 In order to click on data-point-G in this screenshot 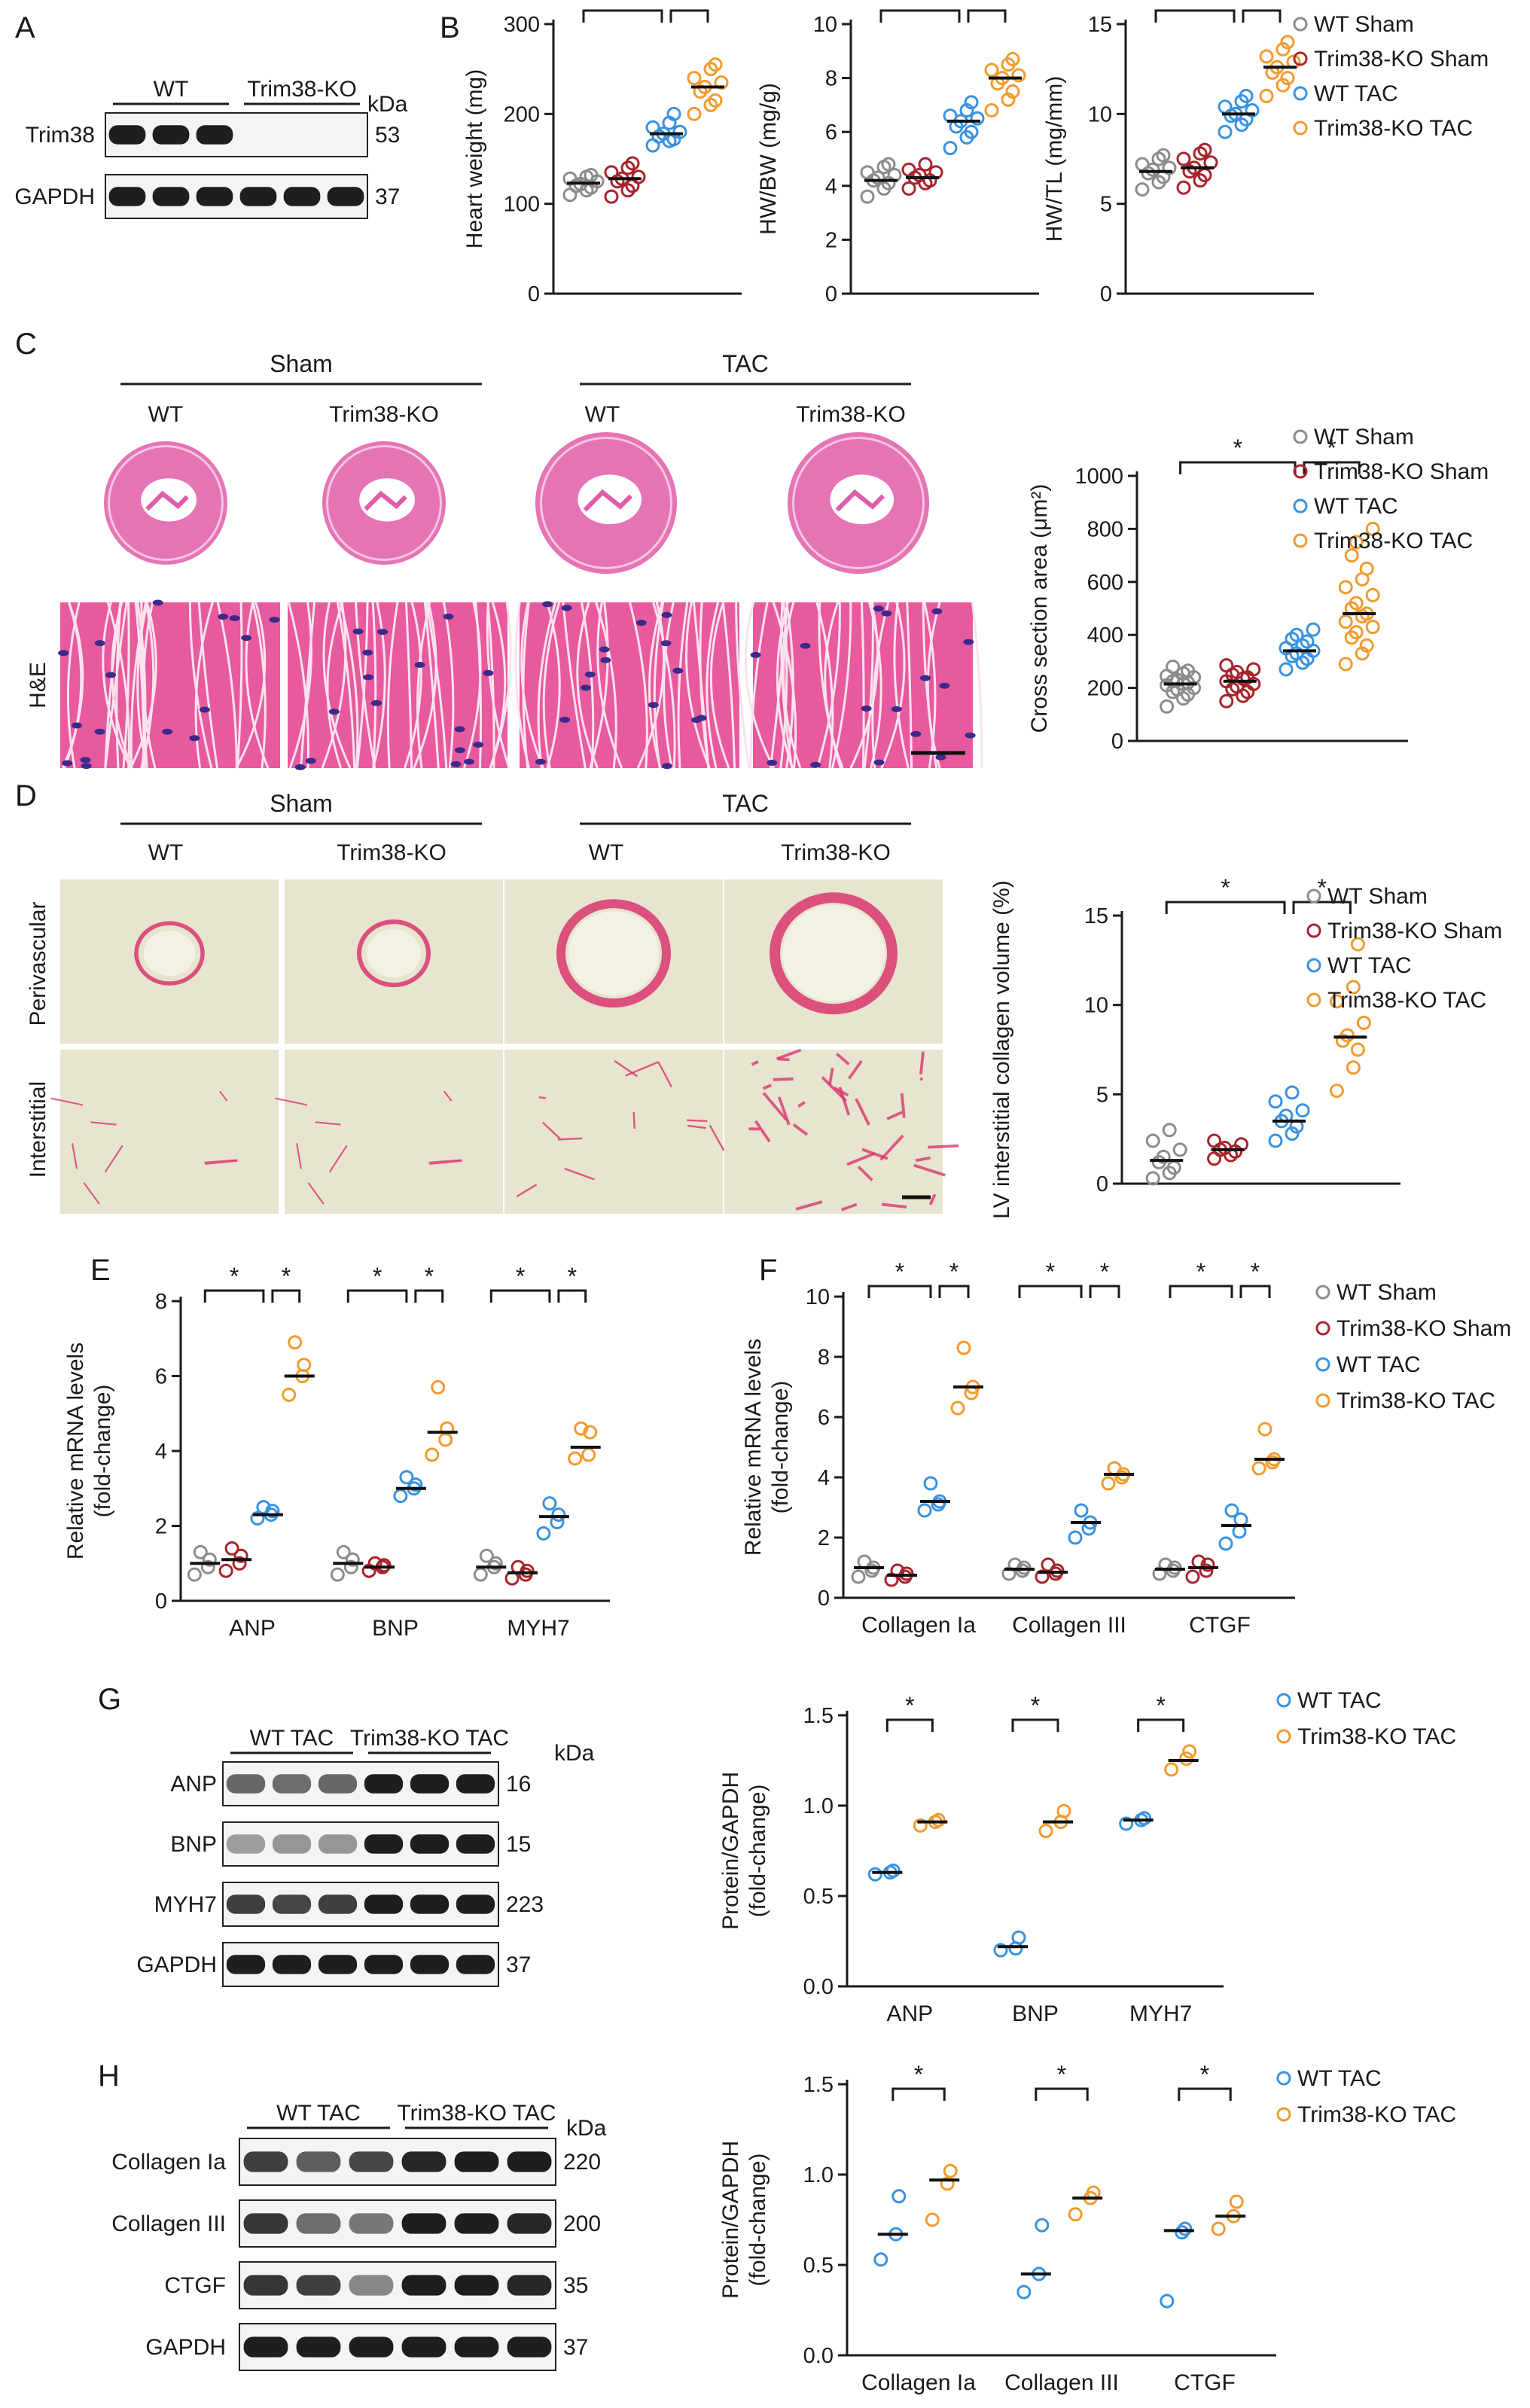, I will do `click(920, 1825)`.